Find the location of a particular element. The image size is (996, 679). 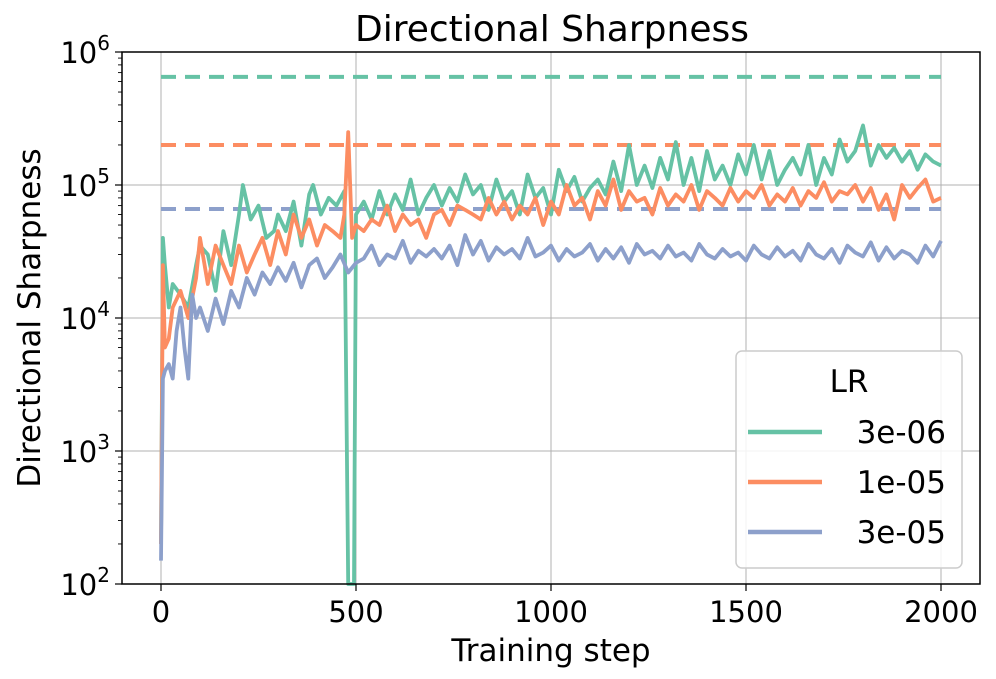

legend-label: 3e-06 is located at coordinates (901, 433).